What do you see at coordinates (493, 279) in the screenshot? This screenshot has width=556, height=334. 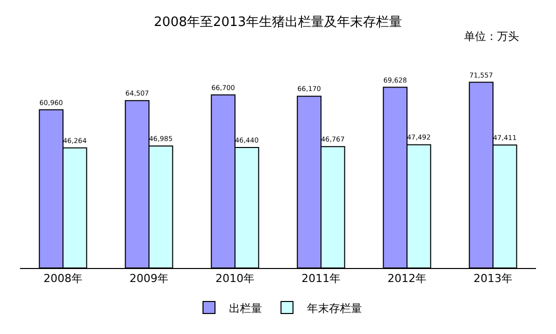 I see `x-tick-label: 2013年` at bounding box center [493, 279].